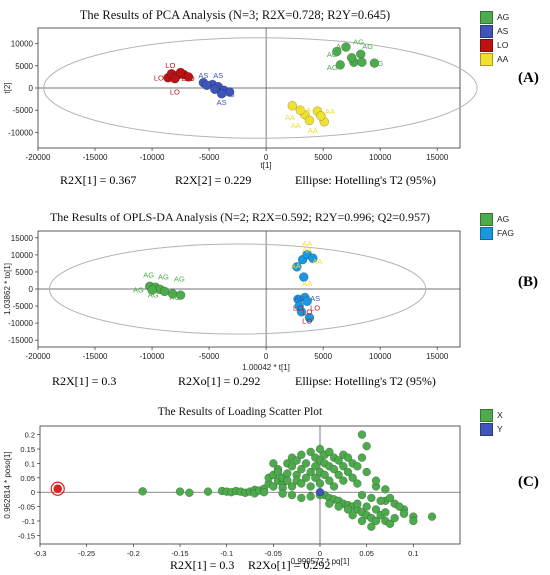 The image size is (550, 575). I want to click on stat-r2x1: R2X[1] = 0.3, so click(84, 381).